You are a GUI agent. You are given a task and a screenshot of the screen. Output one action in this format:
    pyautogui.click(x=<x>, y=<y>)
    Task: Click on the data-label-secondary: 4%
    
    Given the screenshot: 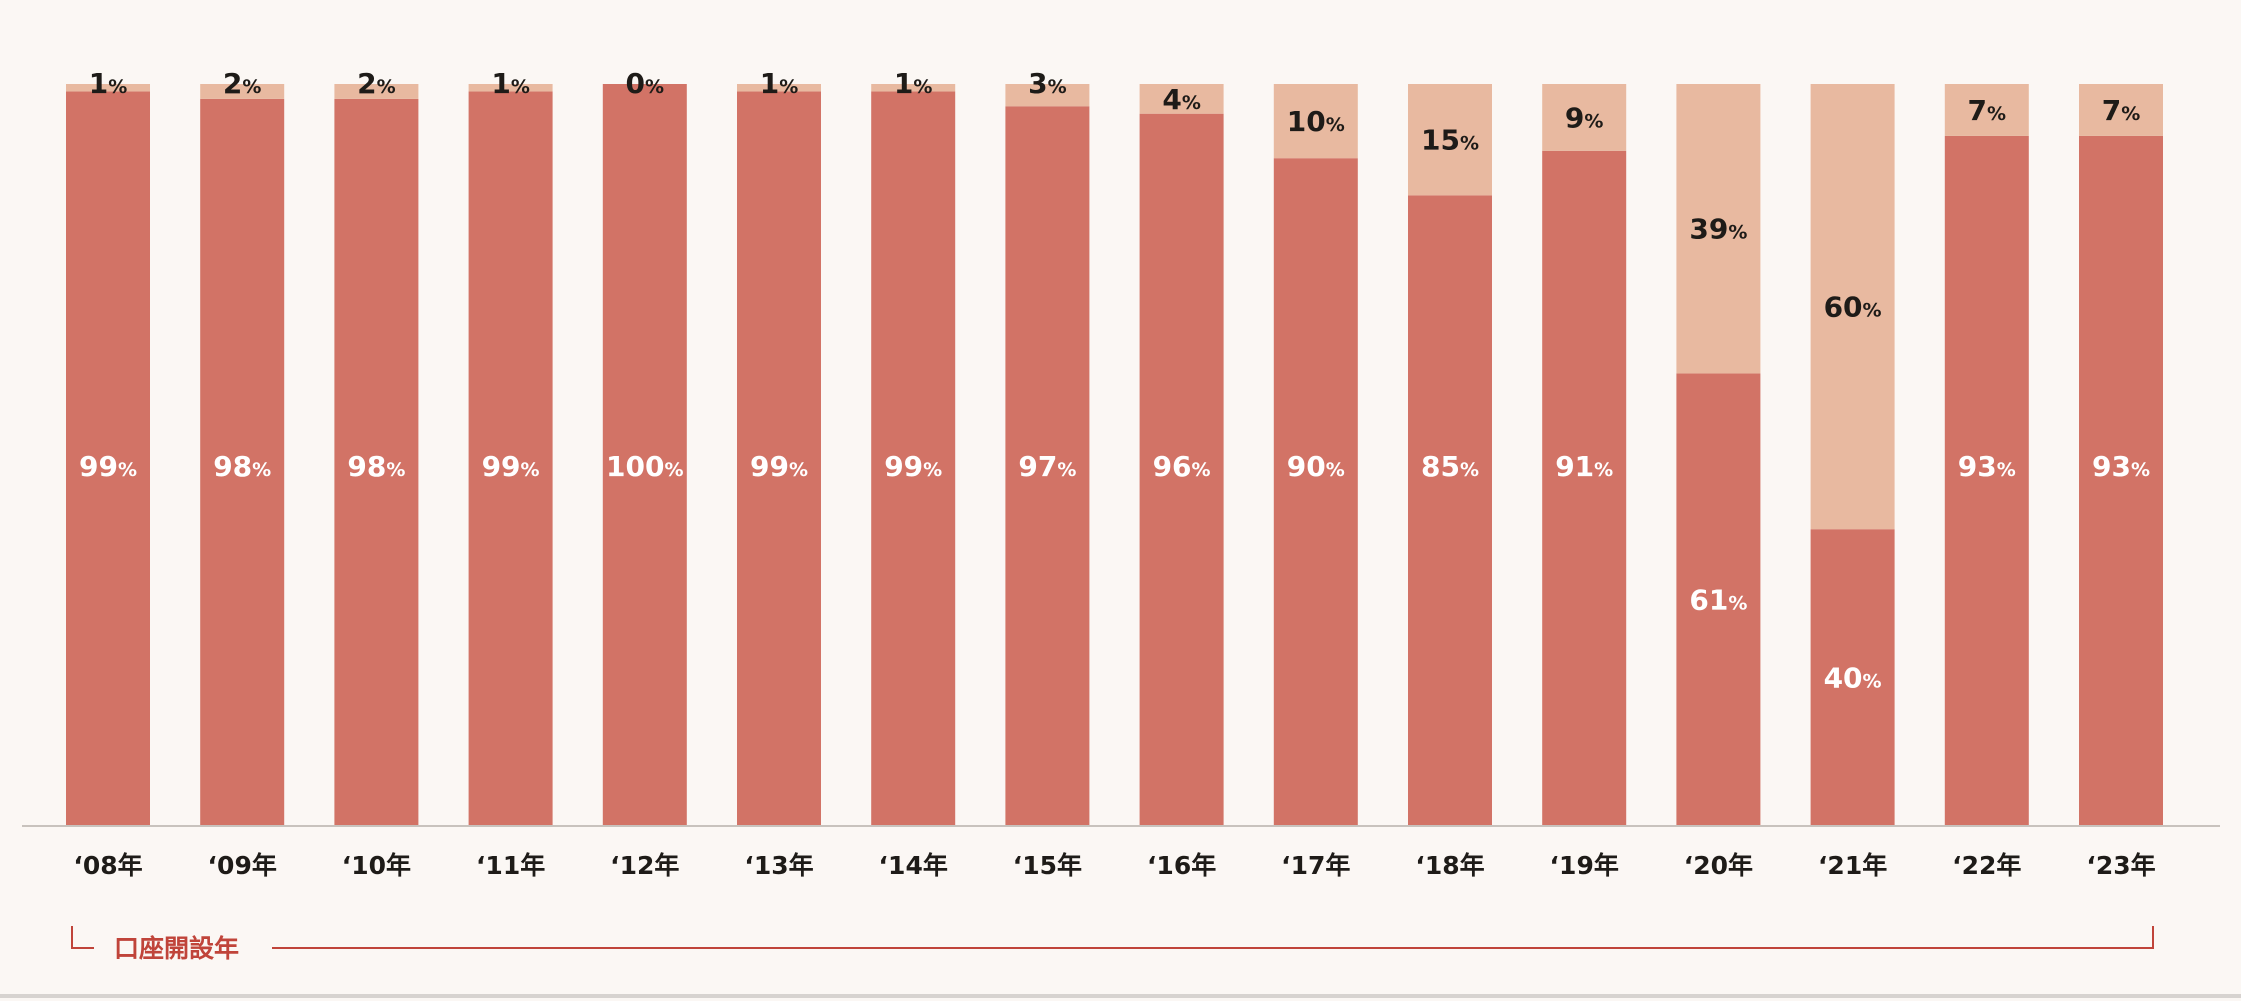 What is the action you would take?
    pyautogui.click(x=1181, y=99)
    